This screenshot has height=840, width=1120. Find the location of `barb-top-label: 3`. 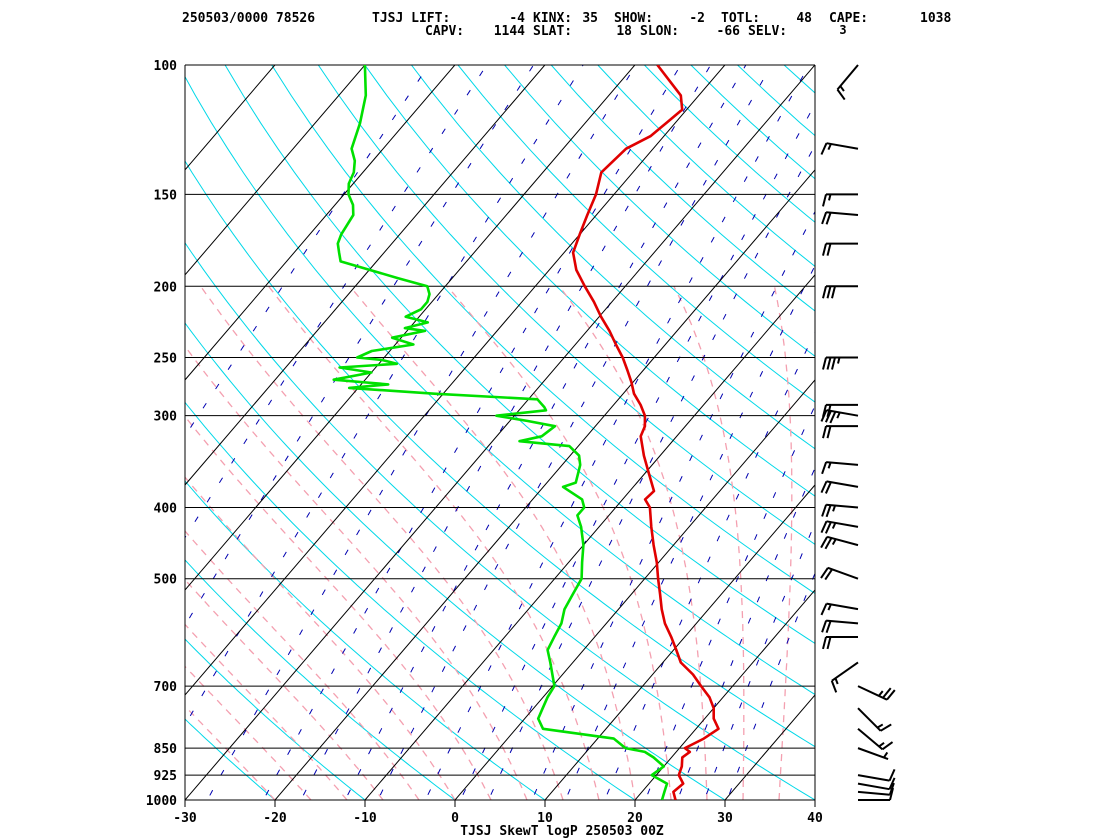

barb-top-label: 3 is located at coordinates (842, 30).